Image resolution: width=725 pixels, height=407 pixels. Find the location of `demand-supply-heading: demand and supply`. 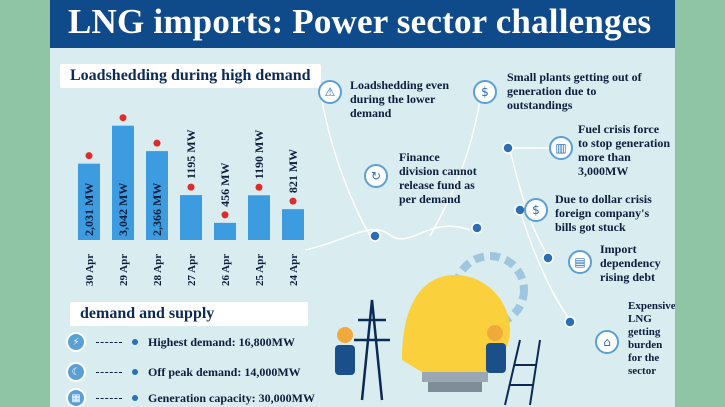

demand-supply-heading: demand and supply is located at coordinates (189, 314).